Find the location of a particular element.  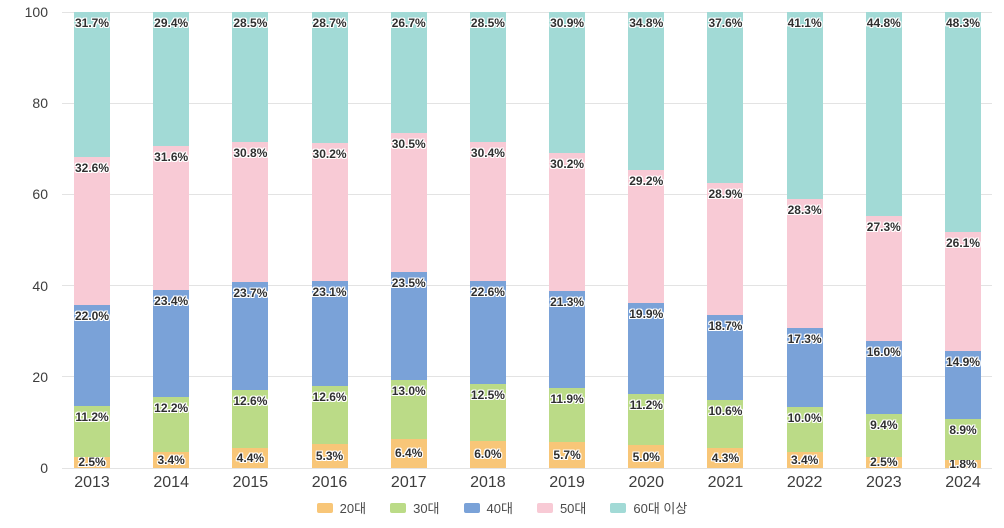

value-label: 14.9% is located at coordinates (963, 362).